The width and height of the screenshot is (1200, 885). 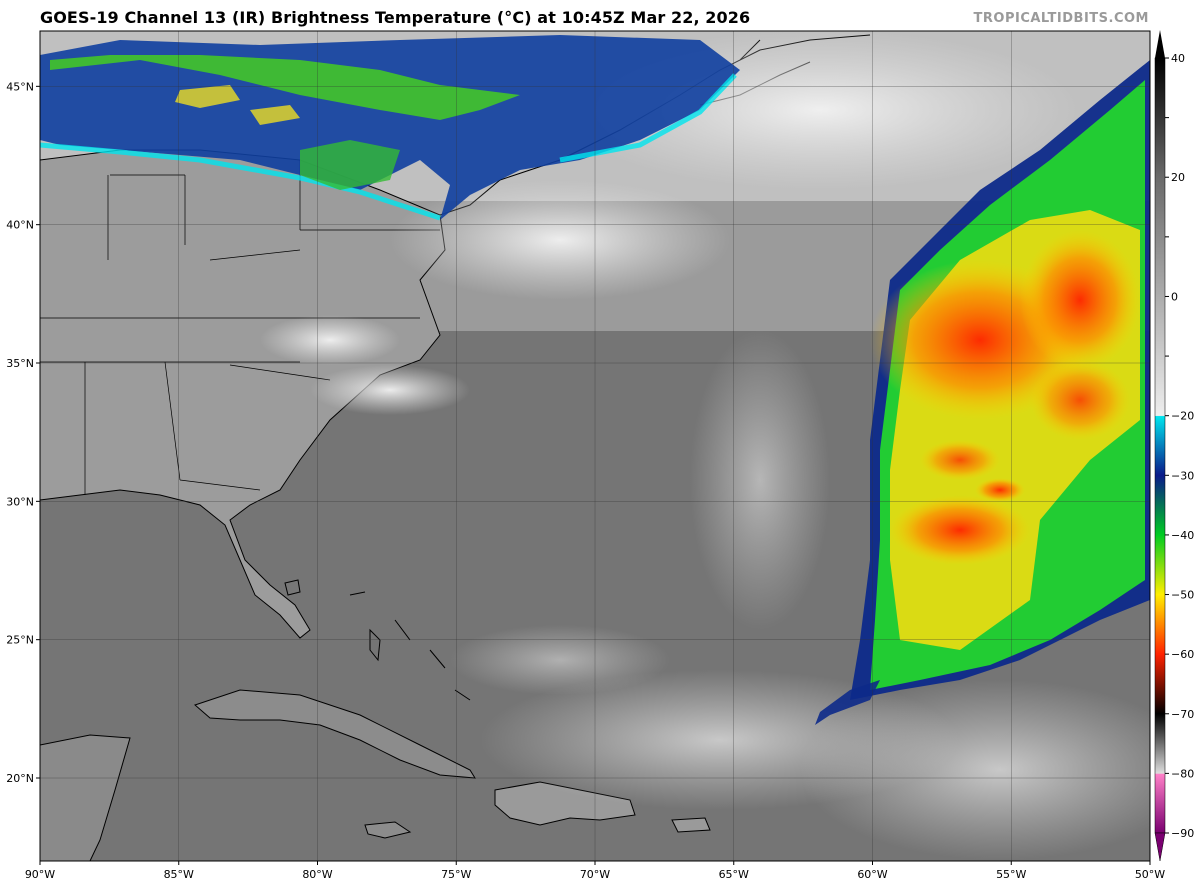 I want to click on colorbar-ticks: 40 20 0 −20 −30 −40 −50 −60 −70 −80 −90, so click(x=1179, y=446).